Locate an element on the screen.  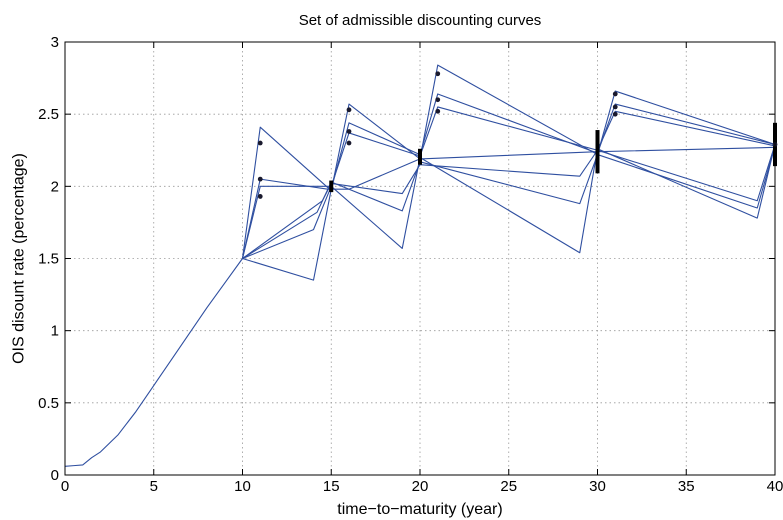
y-tick-labels: 0 0.5 1 1.5 2 2.5 3 is located at coordinates (48, 259).